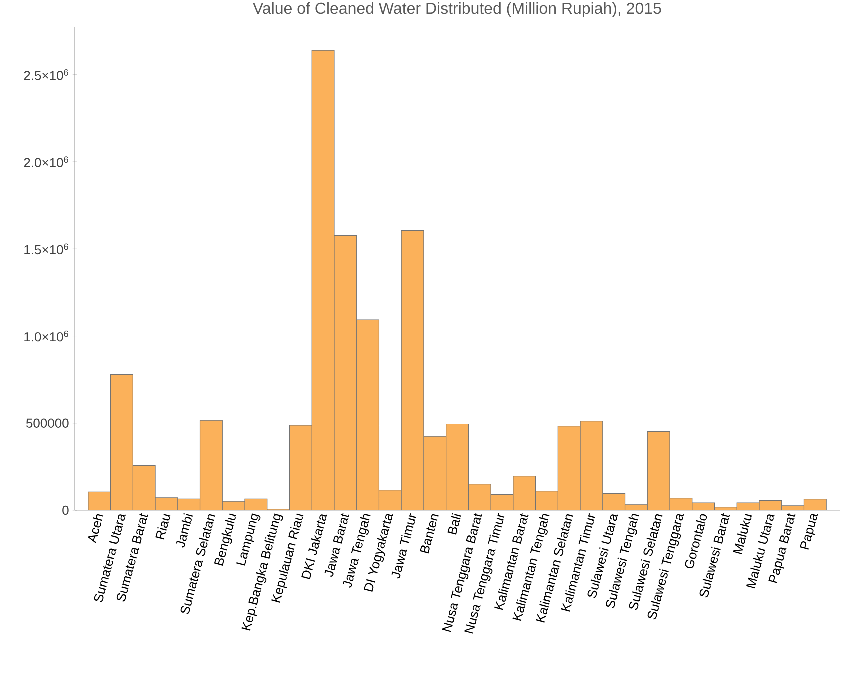  What do you see at coordinates (46, 162) in the screenshot?
I see `y-tick-label: 2.0×10$^{6}$` at bounding box center [46, 162].